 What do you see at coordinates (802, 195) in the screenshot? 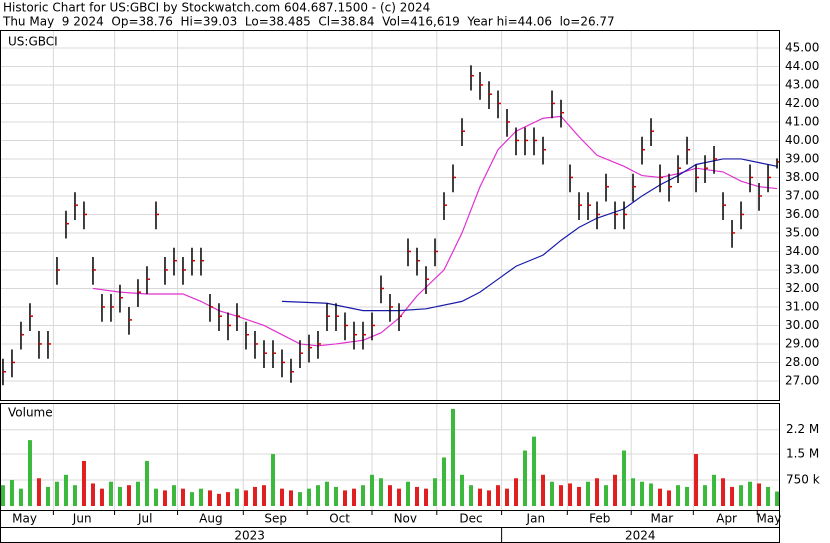
I see `y-tick-label: 37.00` at bounding box center [802, 195].